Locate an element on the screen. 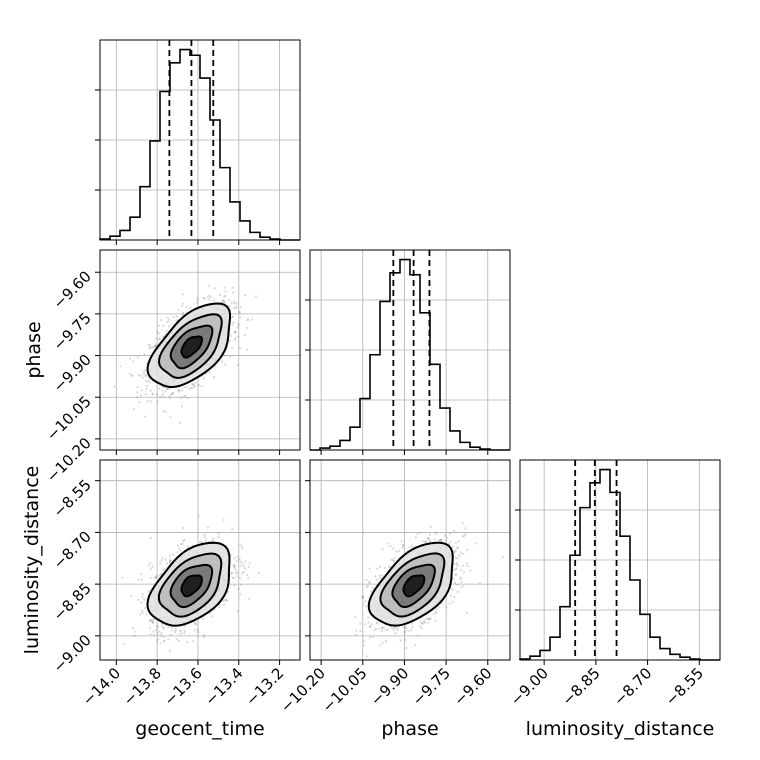 The height and width of the screenshot is (760, 760). y-tick-label-phase: −9.75 is located at coordinates (72, 331).